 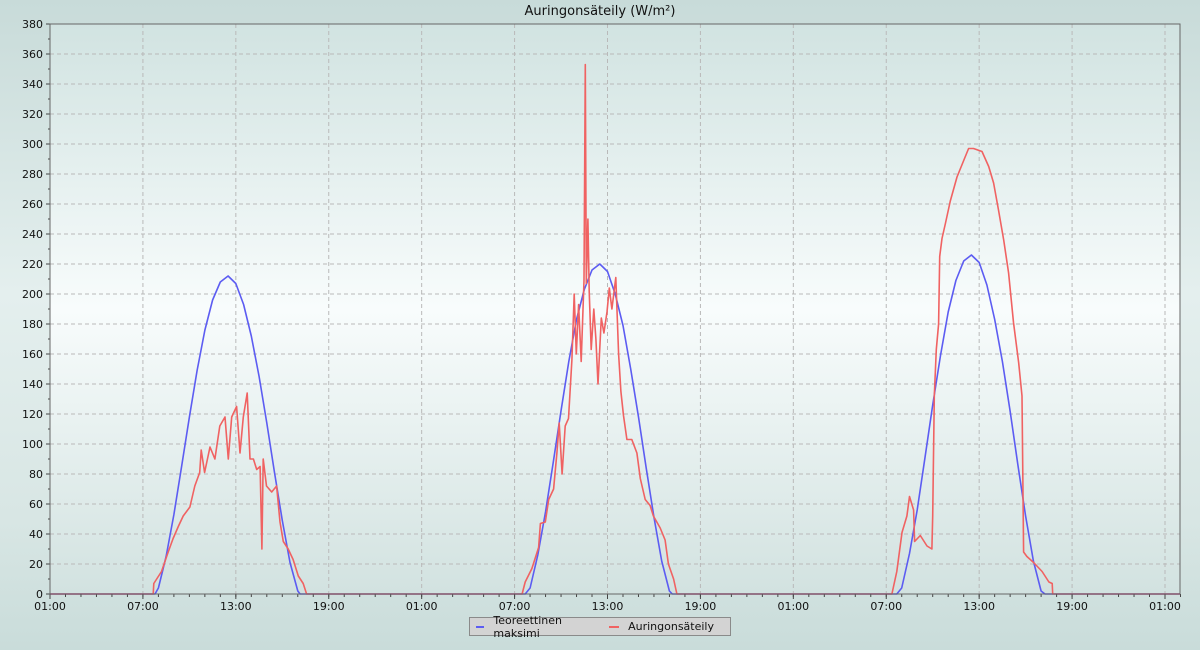 What do you see at coordinates (36, 564) in the screenshot?
I see `y-tick-label: 20` at bounding box center [36, 564].